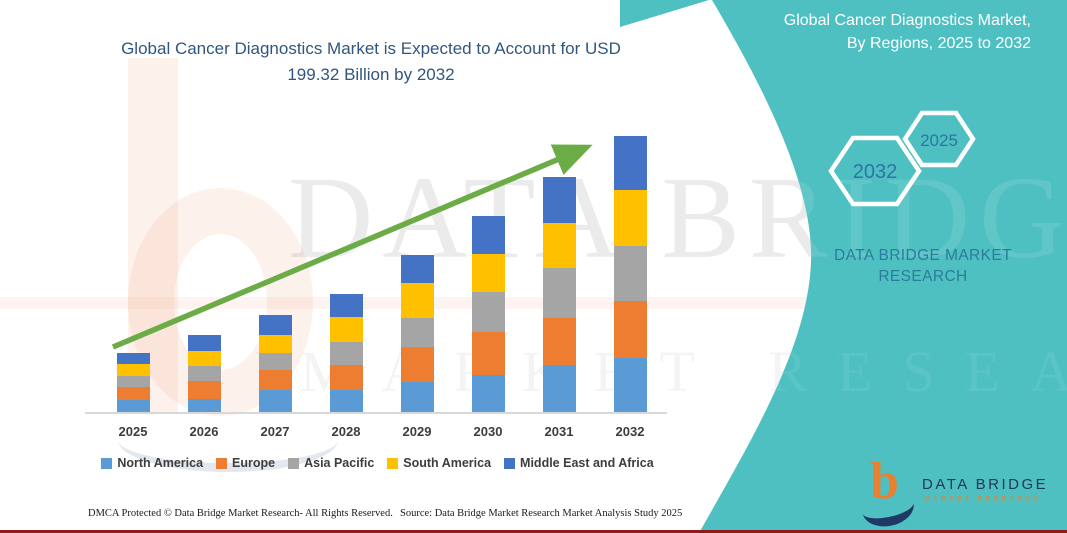 The image size is (1067, 533). Describe the element at coordinates (985, 484) in the screenshot. I see `logo-brand-name: DATA BRIDGE` at that location.